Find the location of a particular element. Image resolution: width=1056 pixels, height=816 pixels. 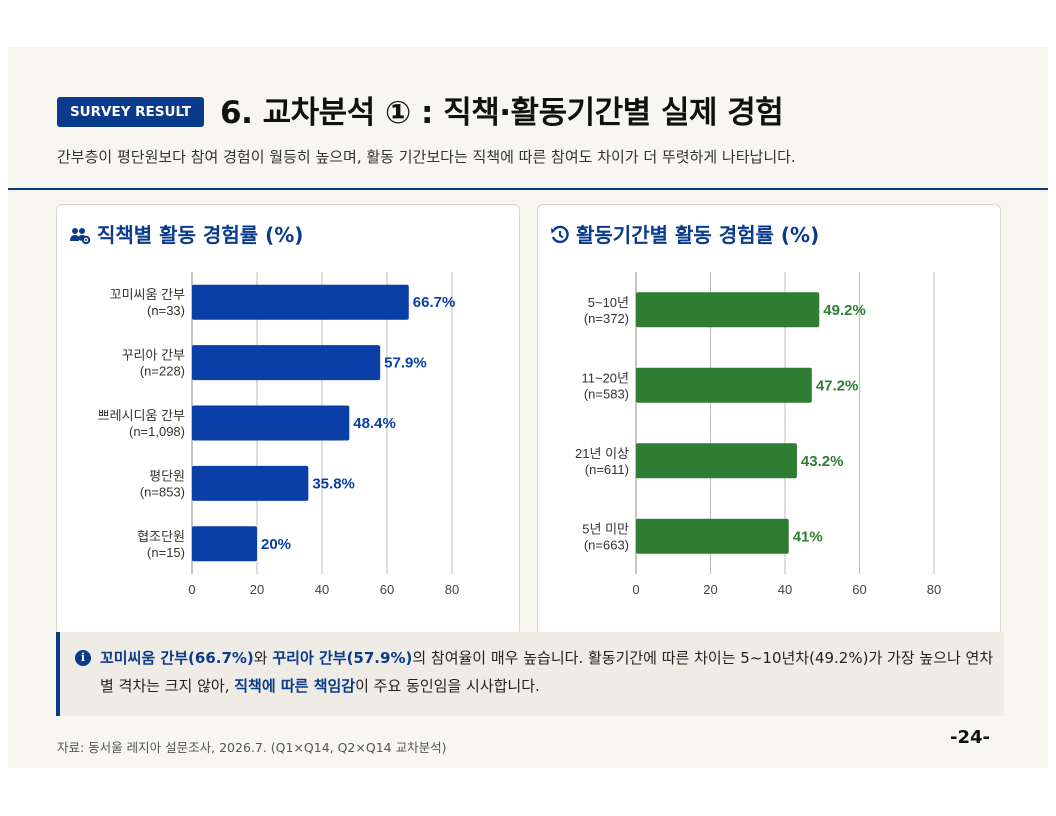

category-label: 21년 이상 is located at coordinates (602, 453).